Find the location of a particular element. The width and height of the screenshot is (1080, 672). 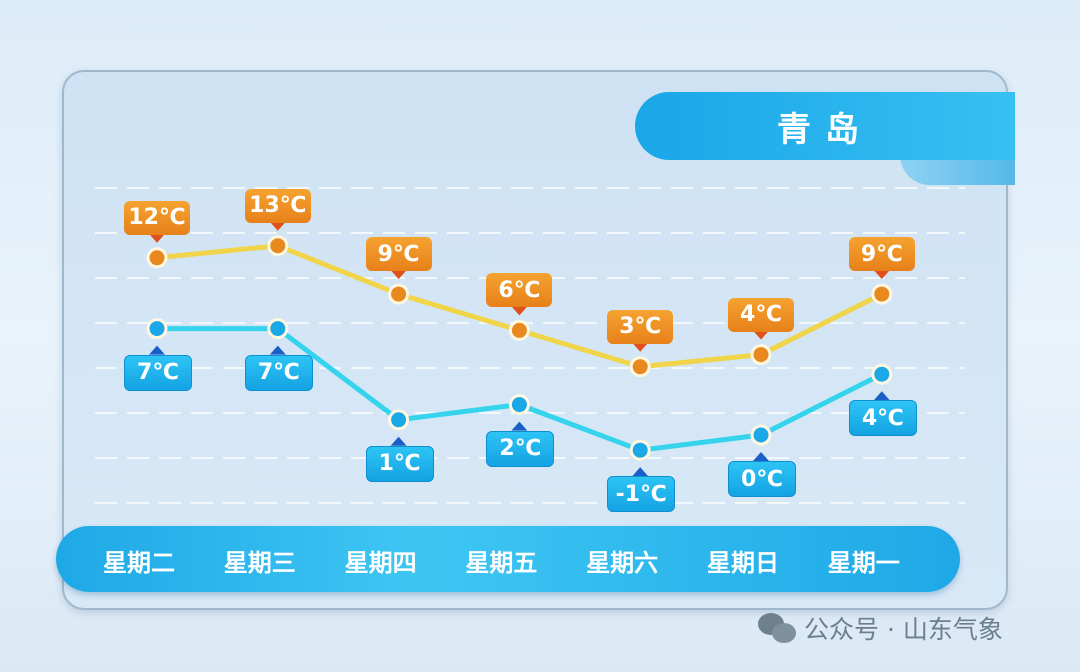

low-temp-label: 0℃ is located at coordinates (762, 479).